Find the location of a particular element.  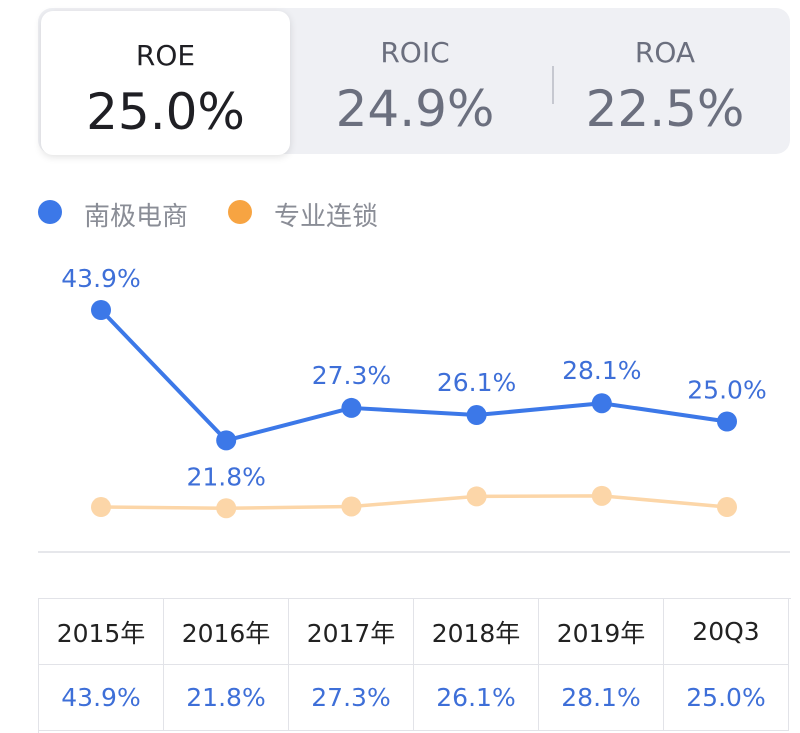

tab-roa-value: 22.5% is located at coordinates (665, 109).